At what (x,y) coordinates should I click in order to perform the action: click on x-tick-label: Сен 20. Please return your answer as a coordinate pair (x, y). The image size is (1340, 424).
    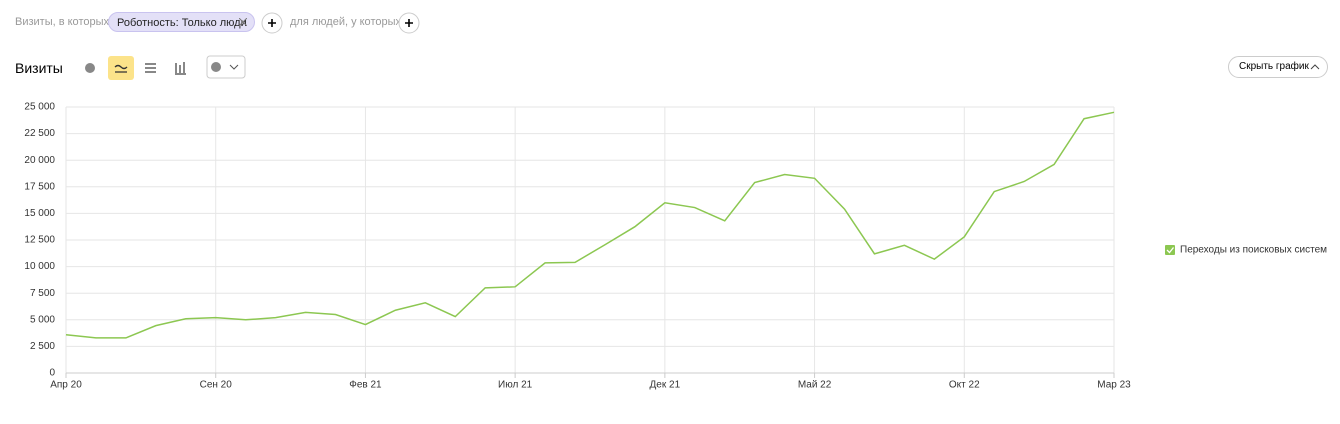
    Looking at the image, I should click on (216, 385).